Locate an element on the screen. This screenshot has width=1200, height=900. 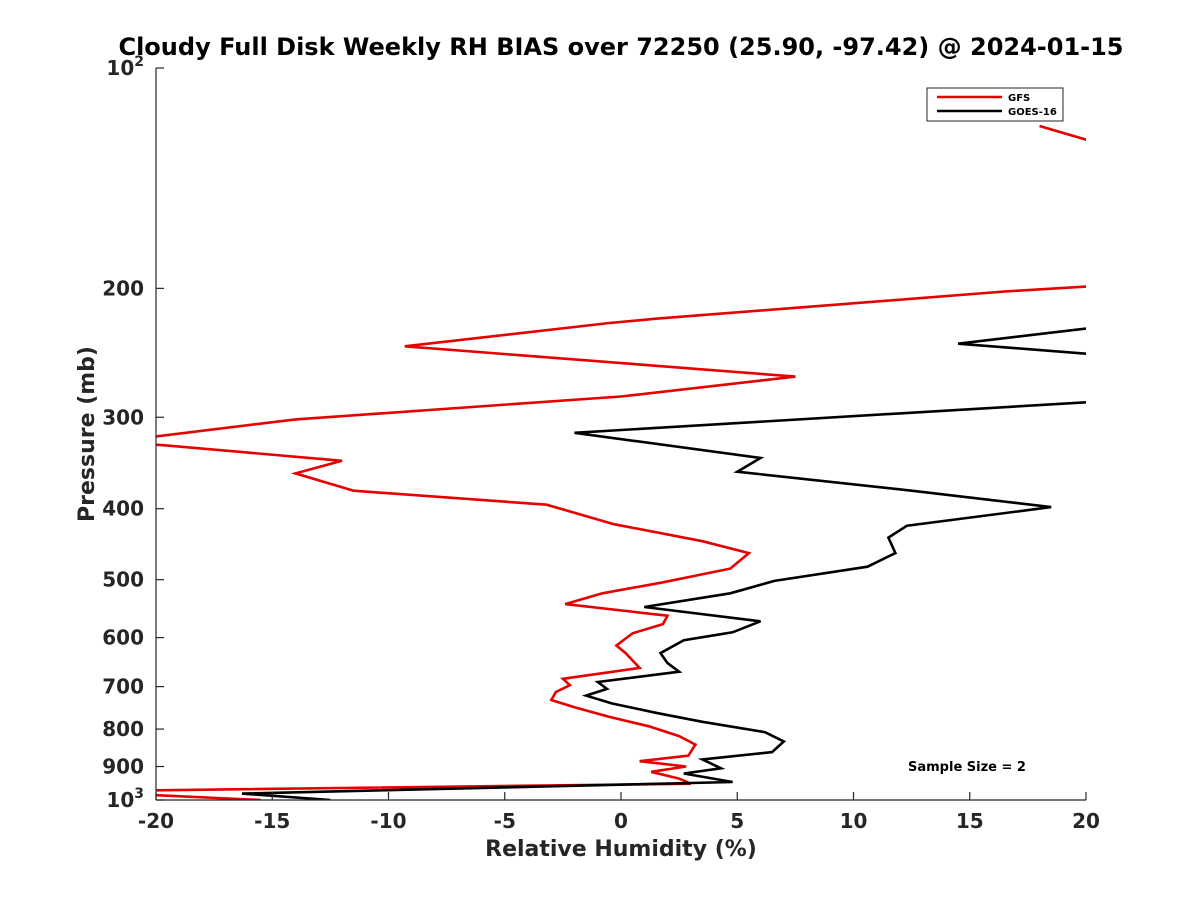
y-tick-label: 200 is located at coordinates (123, 288).